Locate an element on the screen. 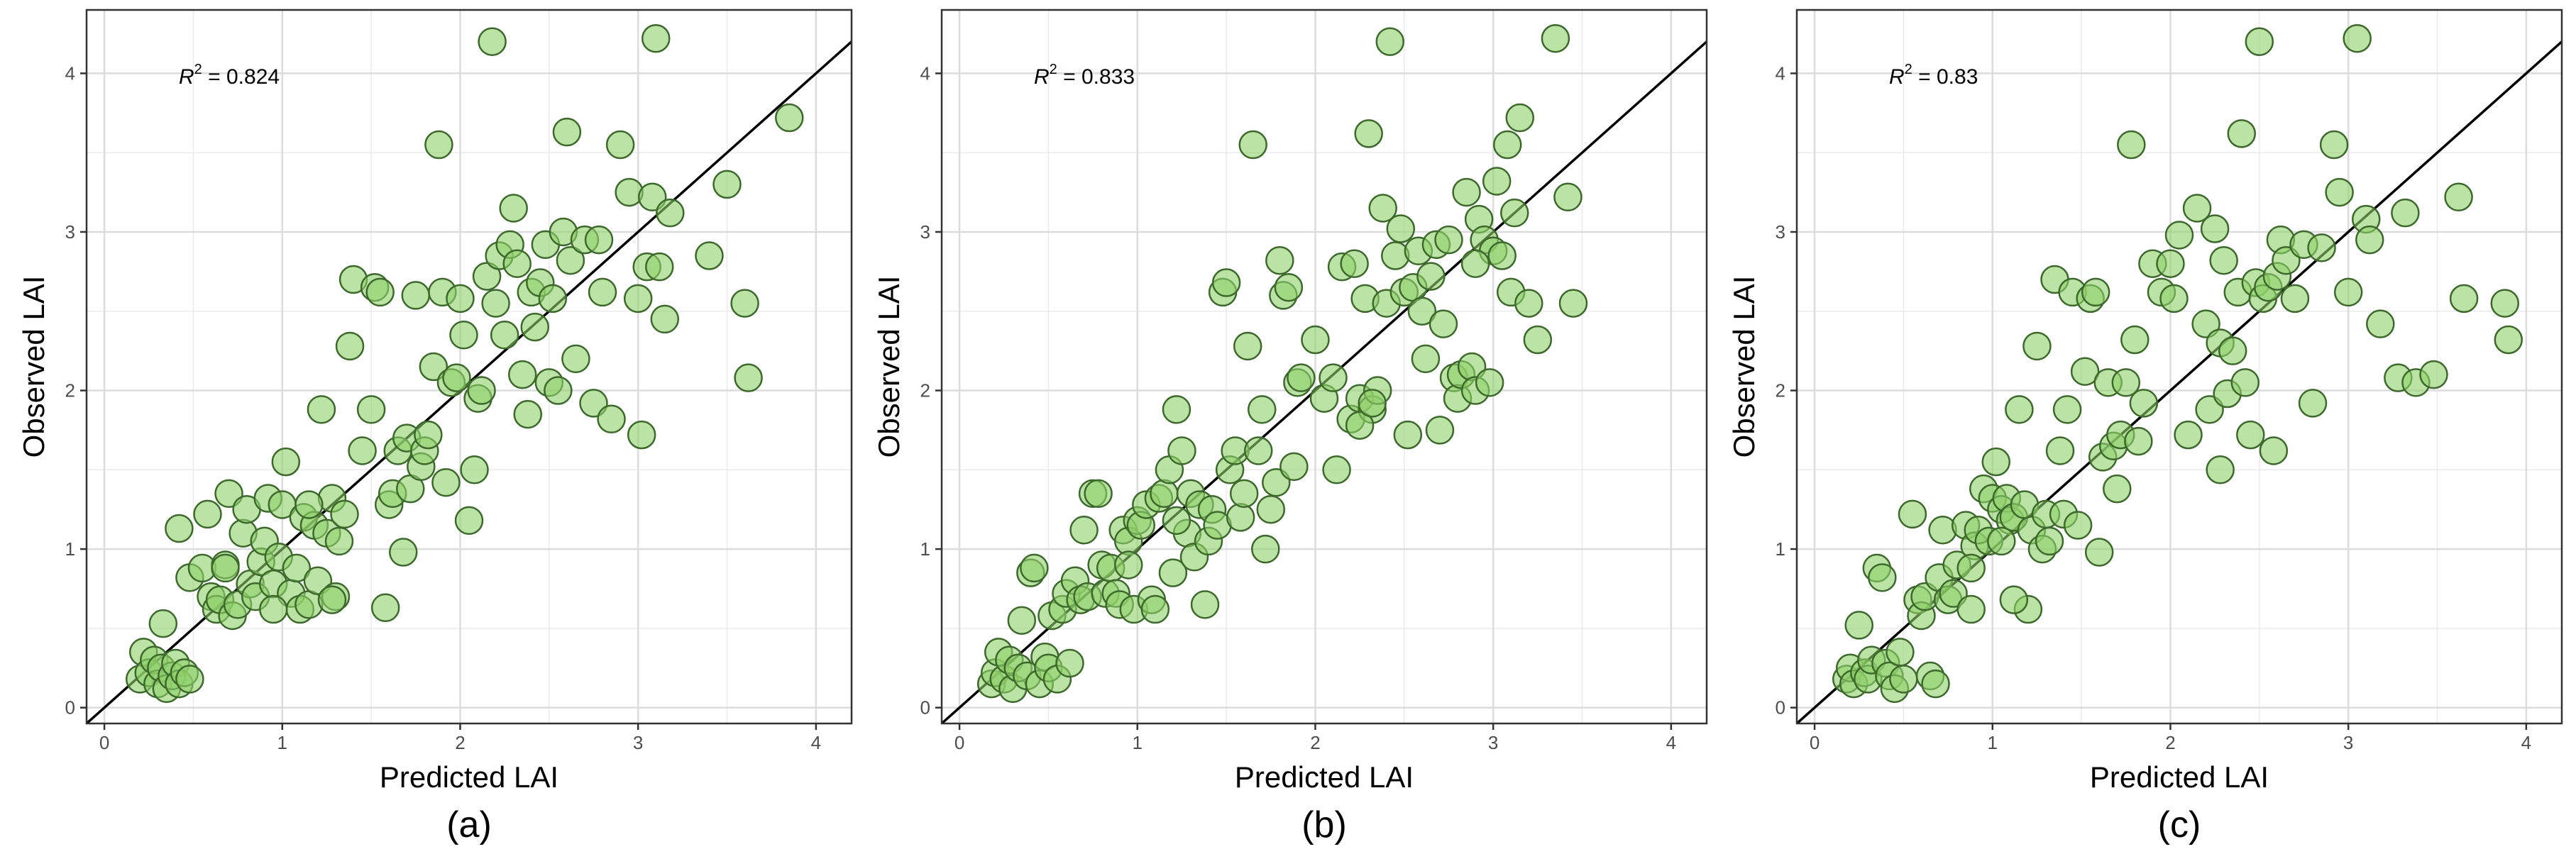 The height and width of the screenshot is (854, 2576). r-squared-annotation: R2 = 0.83 is located at coordinates (1933, 75).